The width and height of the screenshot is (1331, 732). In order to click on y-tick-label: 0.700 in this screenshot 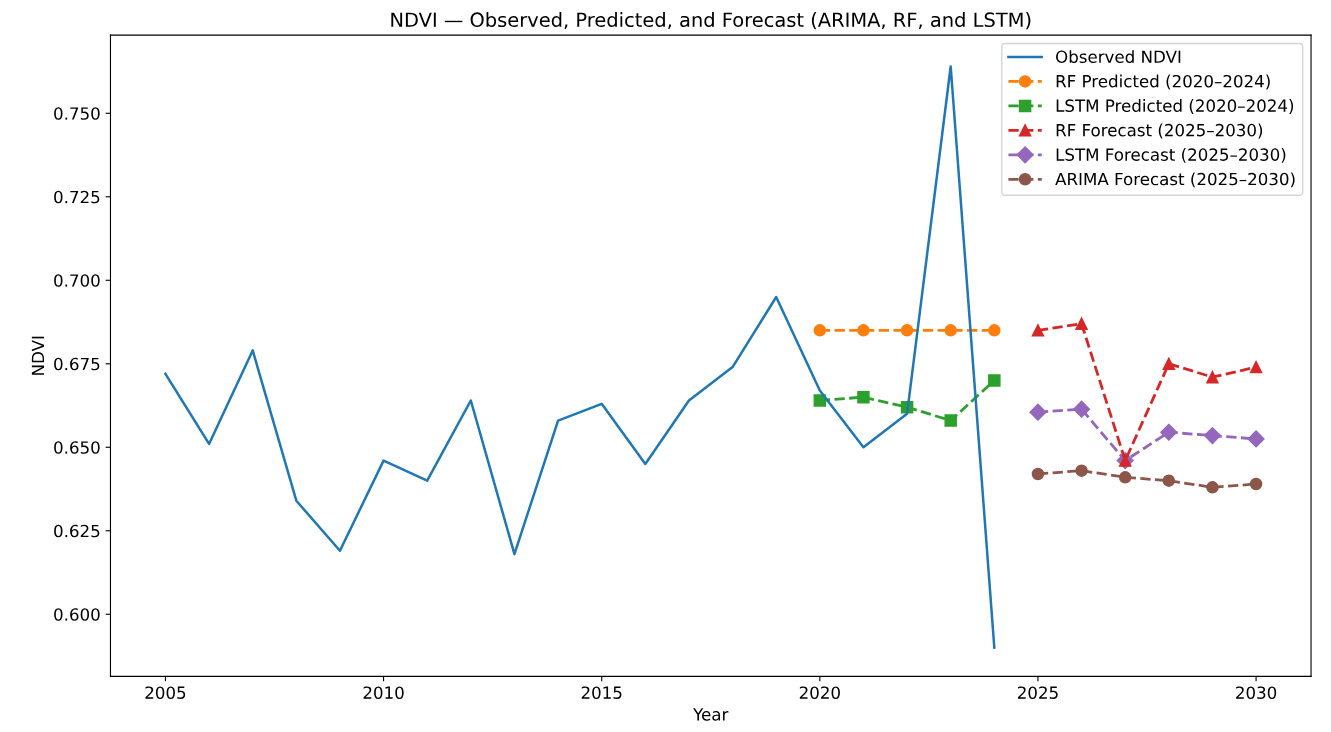, I will do `click(77, 280)`.